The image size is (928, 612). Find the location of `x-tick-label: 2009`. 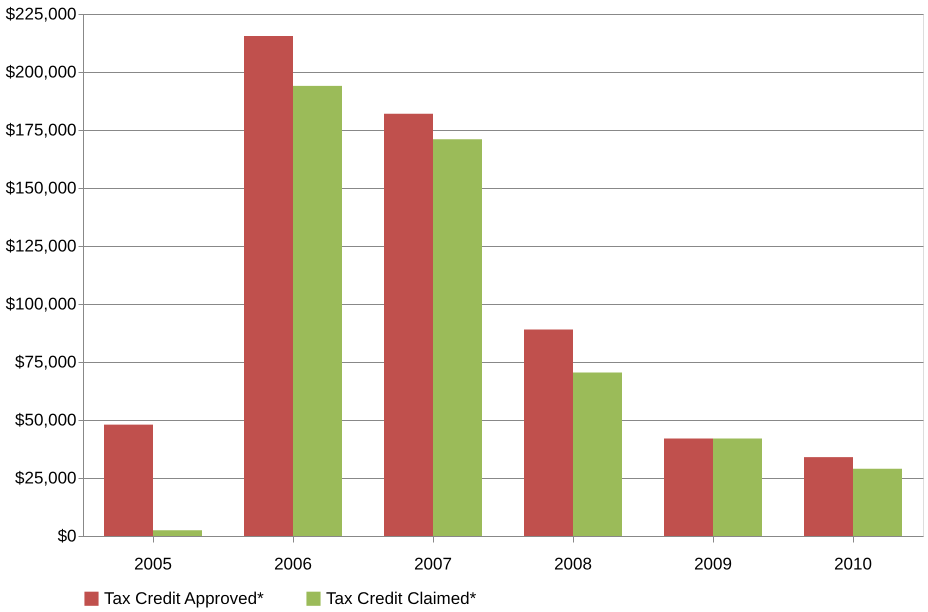

x-tick-label: 2009 is located at coordinates (713, 564).